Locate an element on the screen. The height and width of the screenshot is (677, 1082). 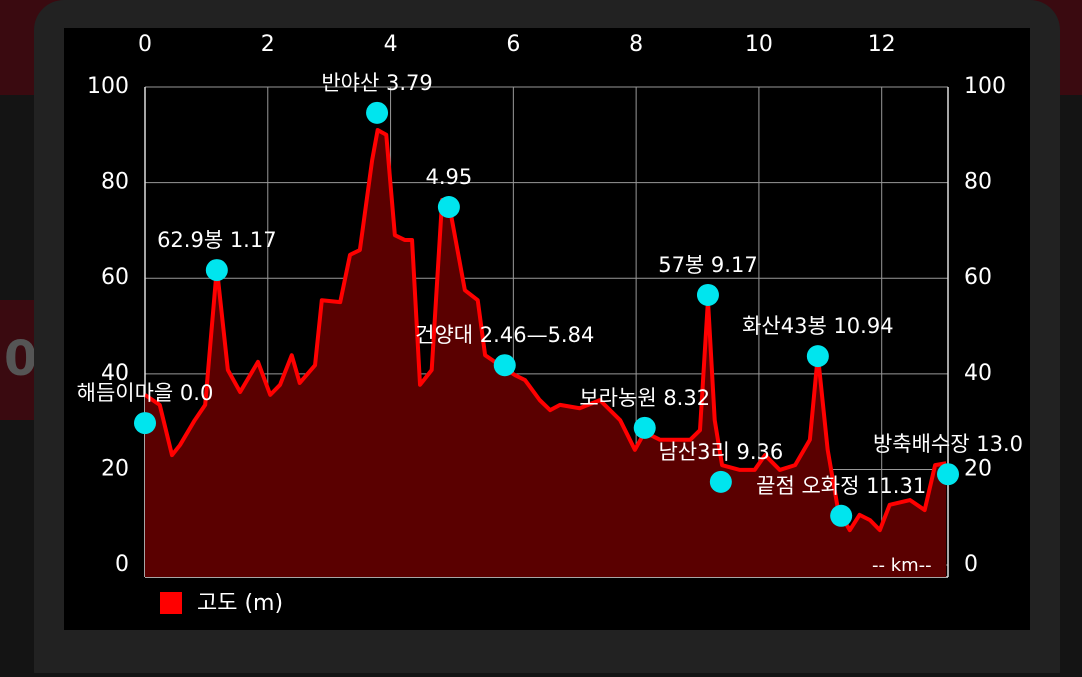
y-tick-label: 40 is located at coordinates (115, 373).